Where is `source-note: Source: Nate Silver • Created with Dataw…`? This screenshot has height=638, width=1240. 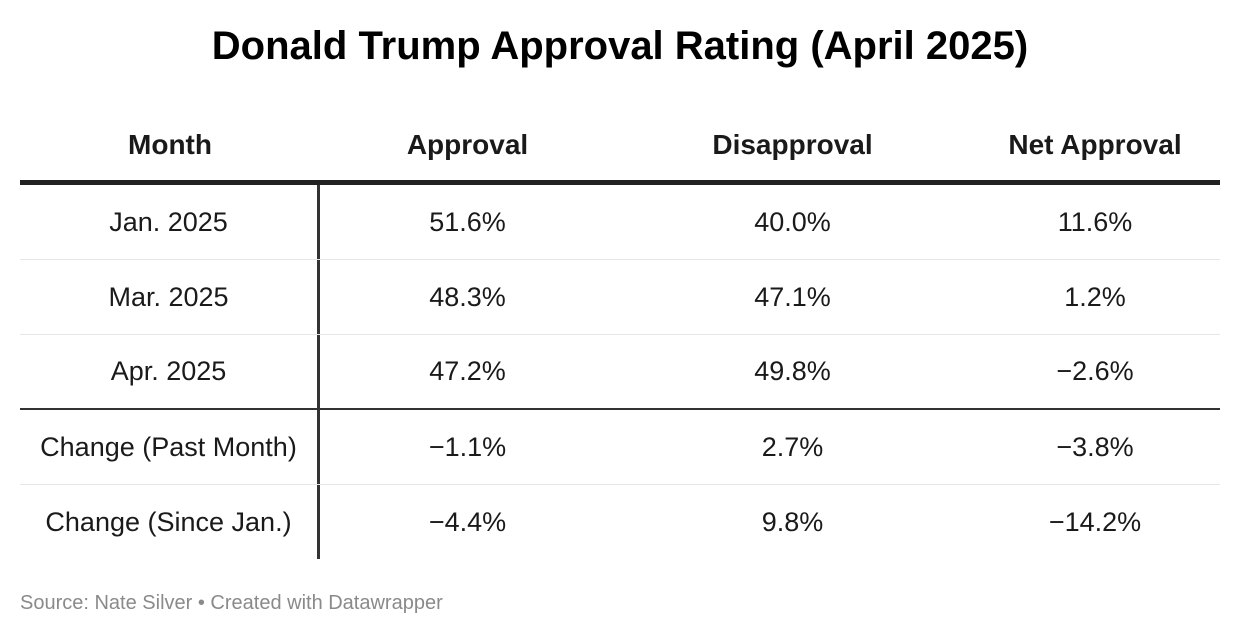
source-note: Source: Nate Silver • Created with Dataw… is located at coordinates (231, 603).